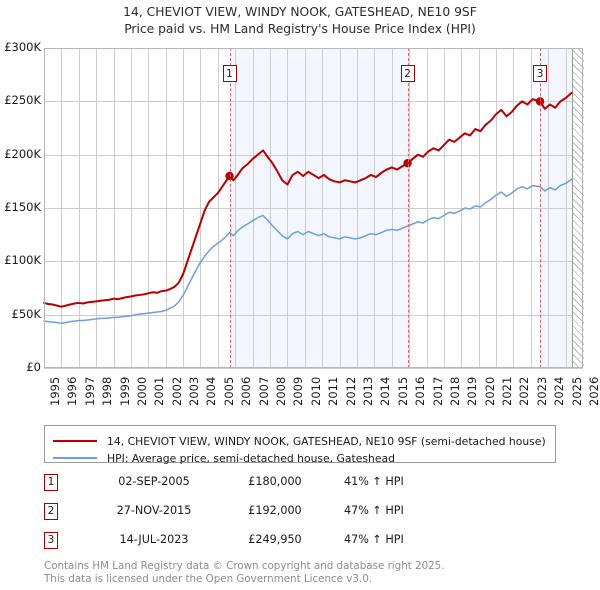  What do you see at coordinates (22, 100) in the screenshot?
I see `y-axis-tick-label: £250K` at bounding box center [22, 100].